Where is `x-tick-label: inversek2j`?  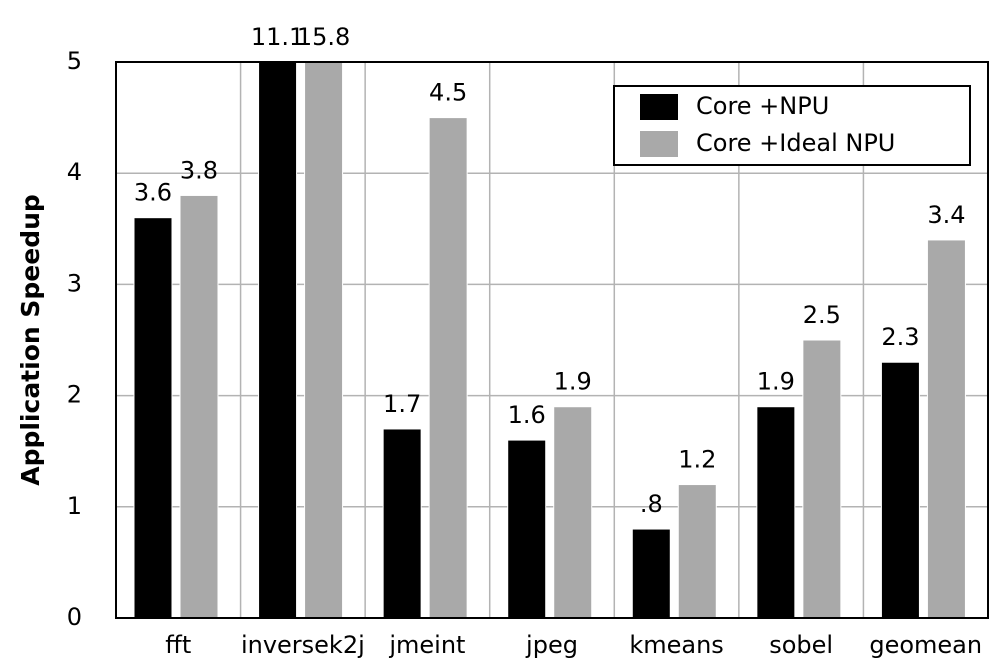 x-tick-label: inversek2j is located at coordinates (303, 645).